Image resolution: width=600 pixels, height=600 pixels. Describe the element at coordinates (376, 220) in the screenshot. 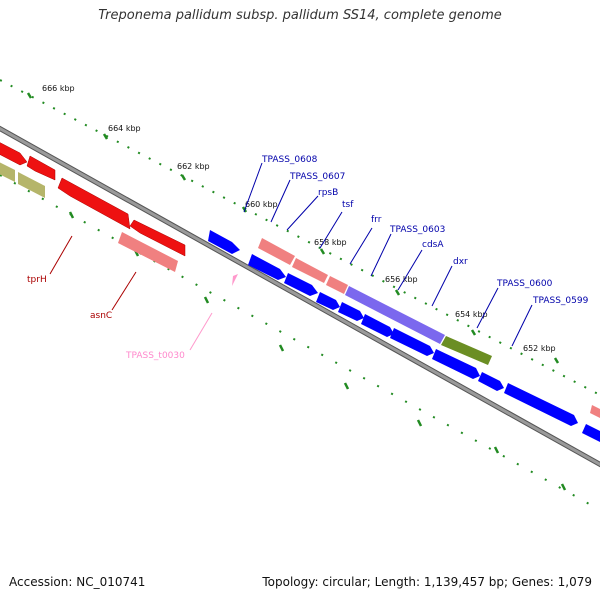

I see `gene-label-frr: frr` at that location.